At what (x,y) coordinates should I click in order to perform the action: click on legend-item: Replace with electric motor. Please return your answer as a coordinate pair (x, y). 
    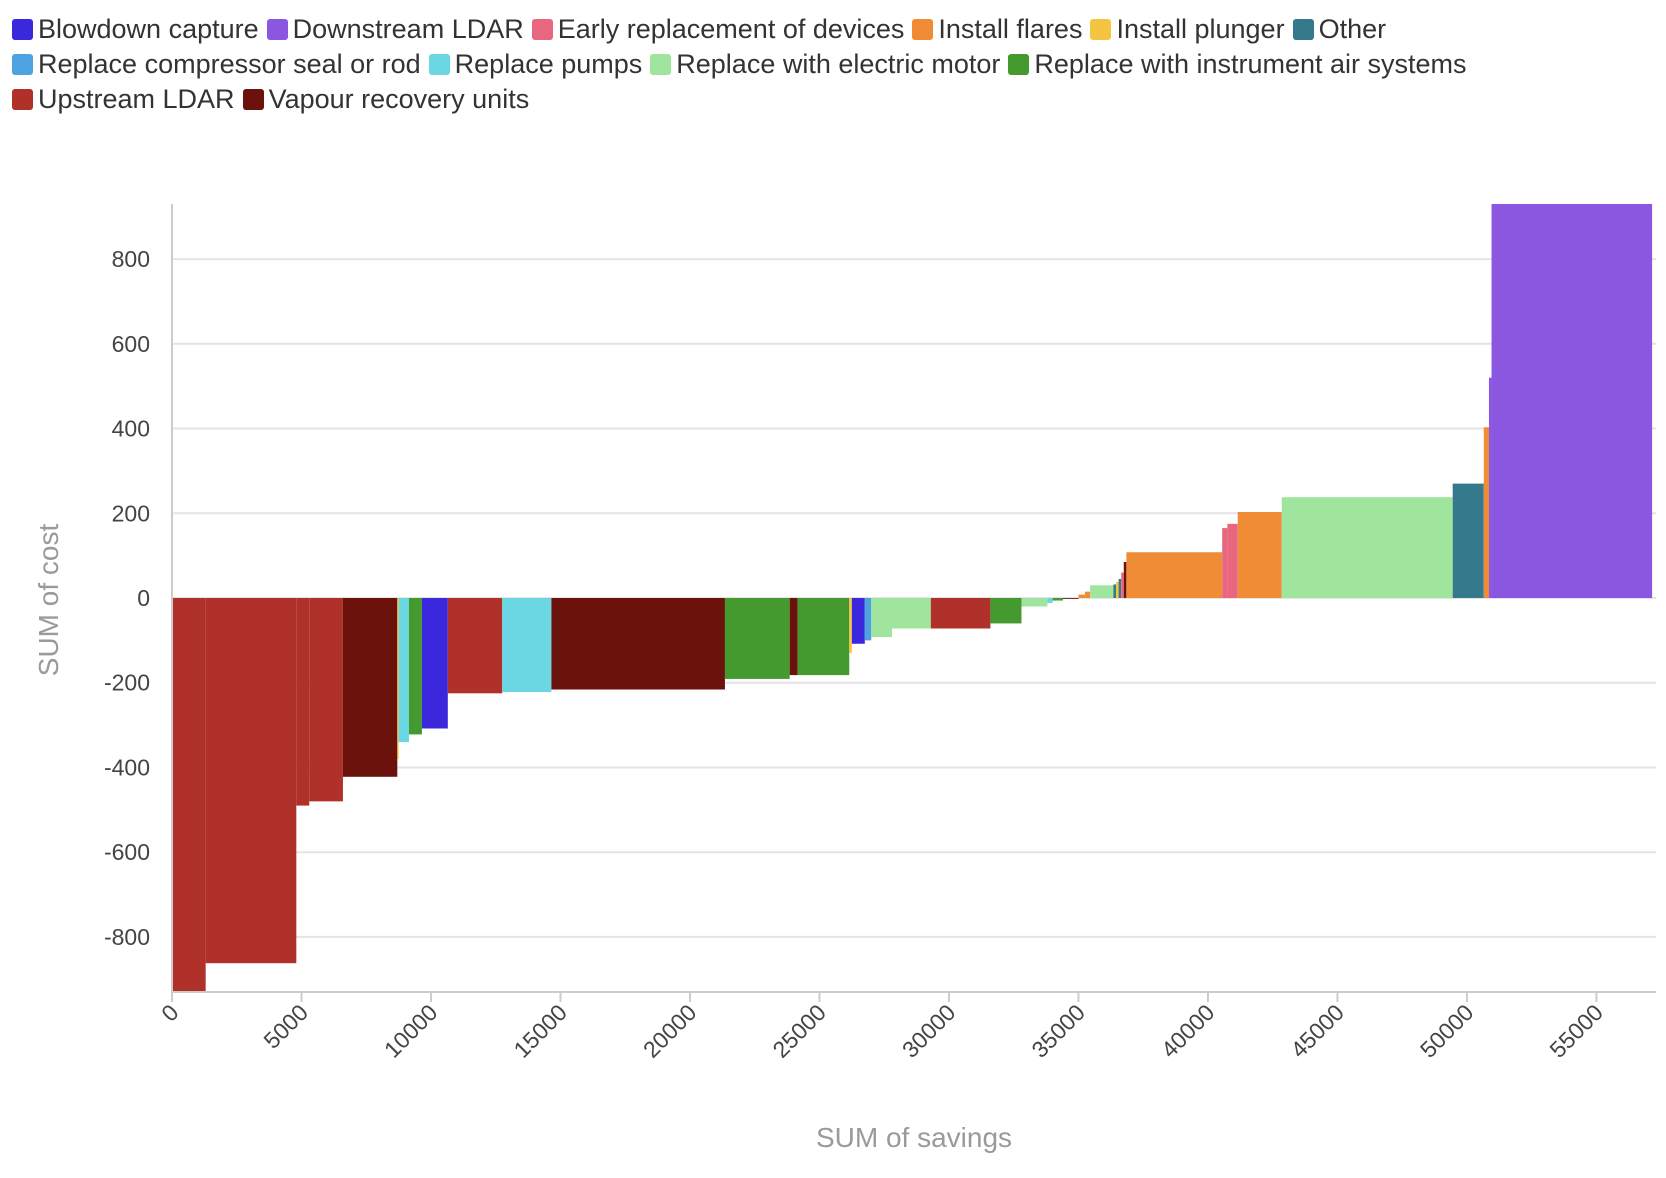
    Looking at the image, I should click on (825, 64).